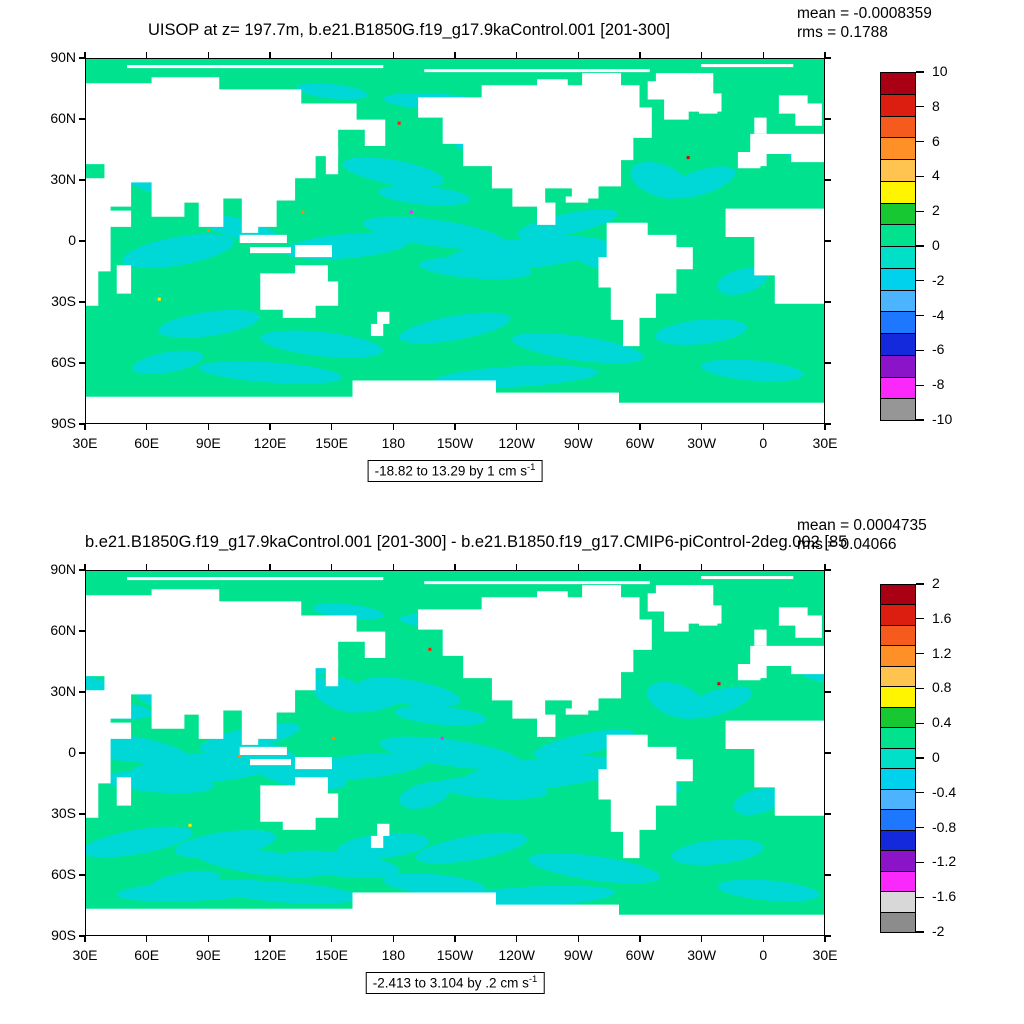 The image size is (1024, 1024). What do you see at coordinates (270, 955) in the screenshot?
I see `lon-tick-label: 120E` at bounding box center [270, 955].